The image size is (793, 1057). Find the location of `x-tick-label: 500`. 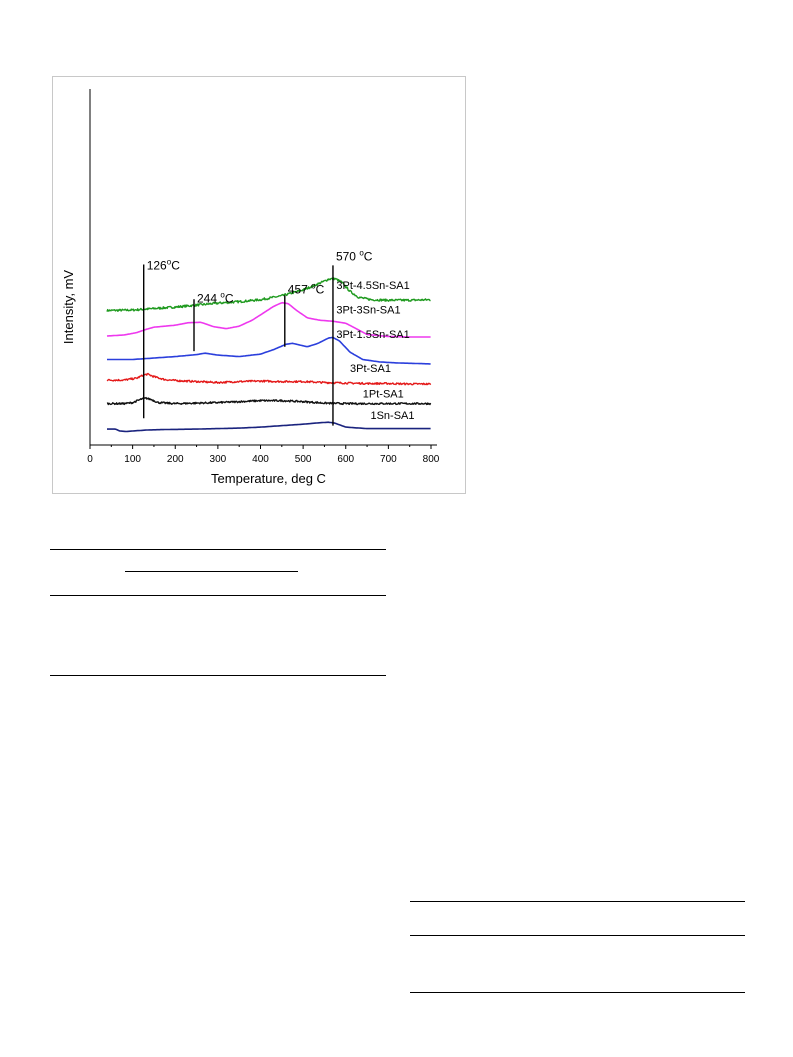

x-tick-label: 500 is located at coordinates (303, 459).